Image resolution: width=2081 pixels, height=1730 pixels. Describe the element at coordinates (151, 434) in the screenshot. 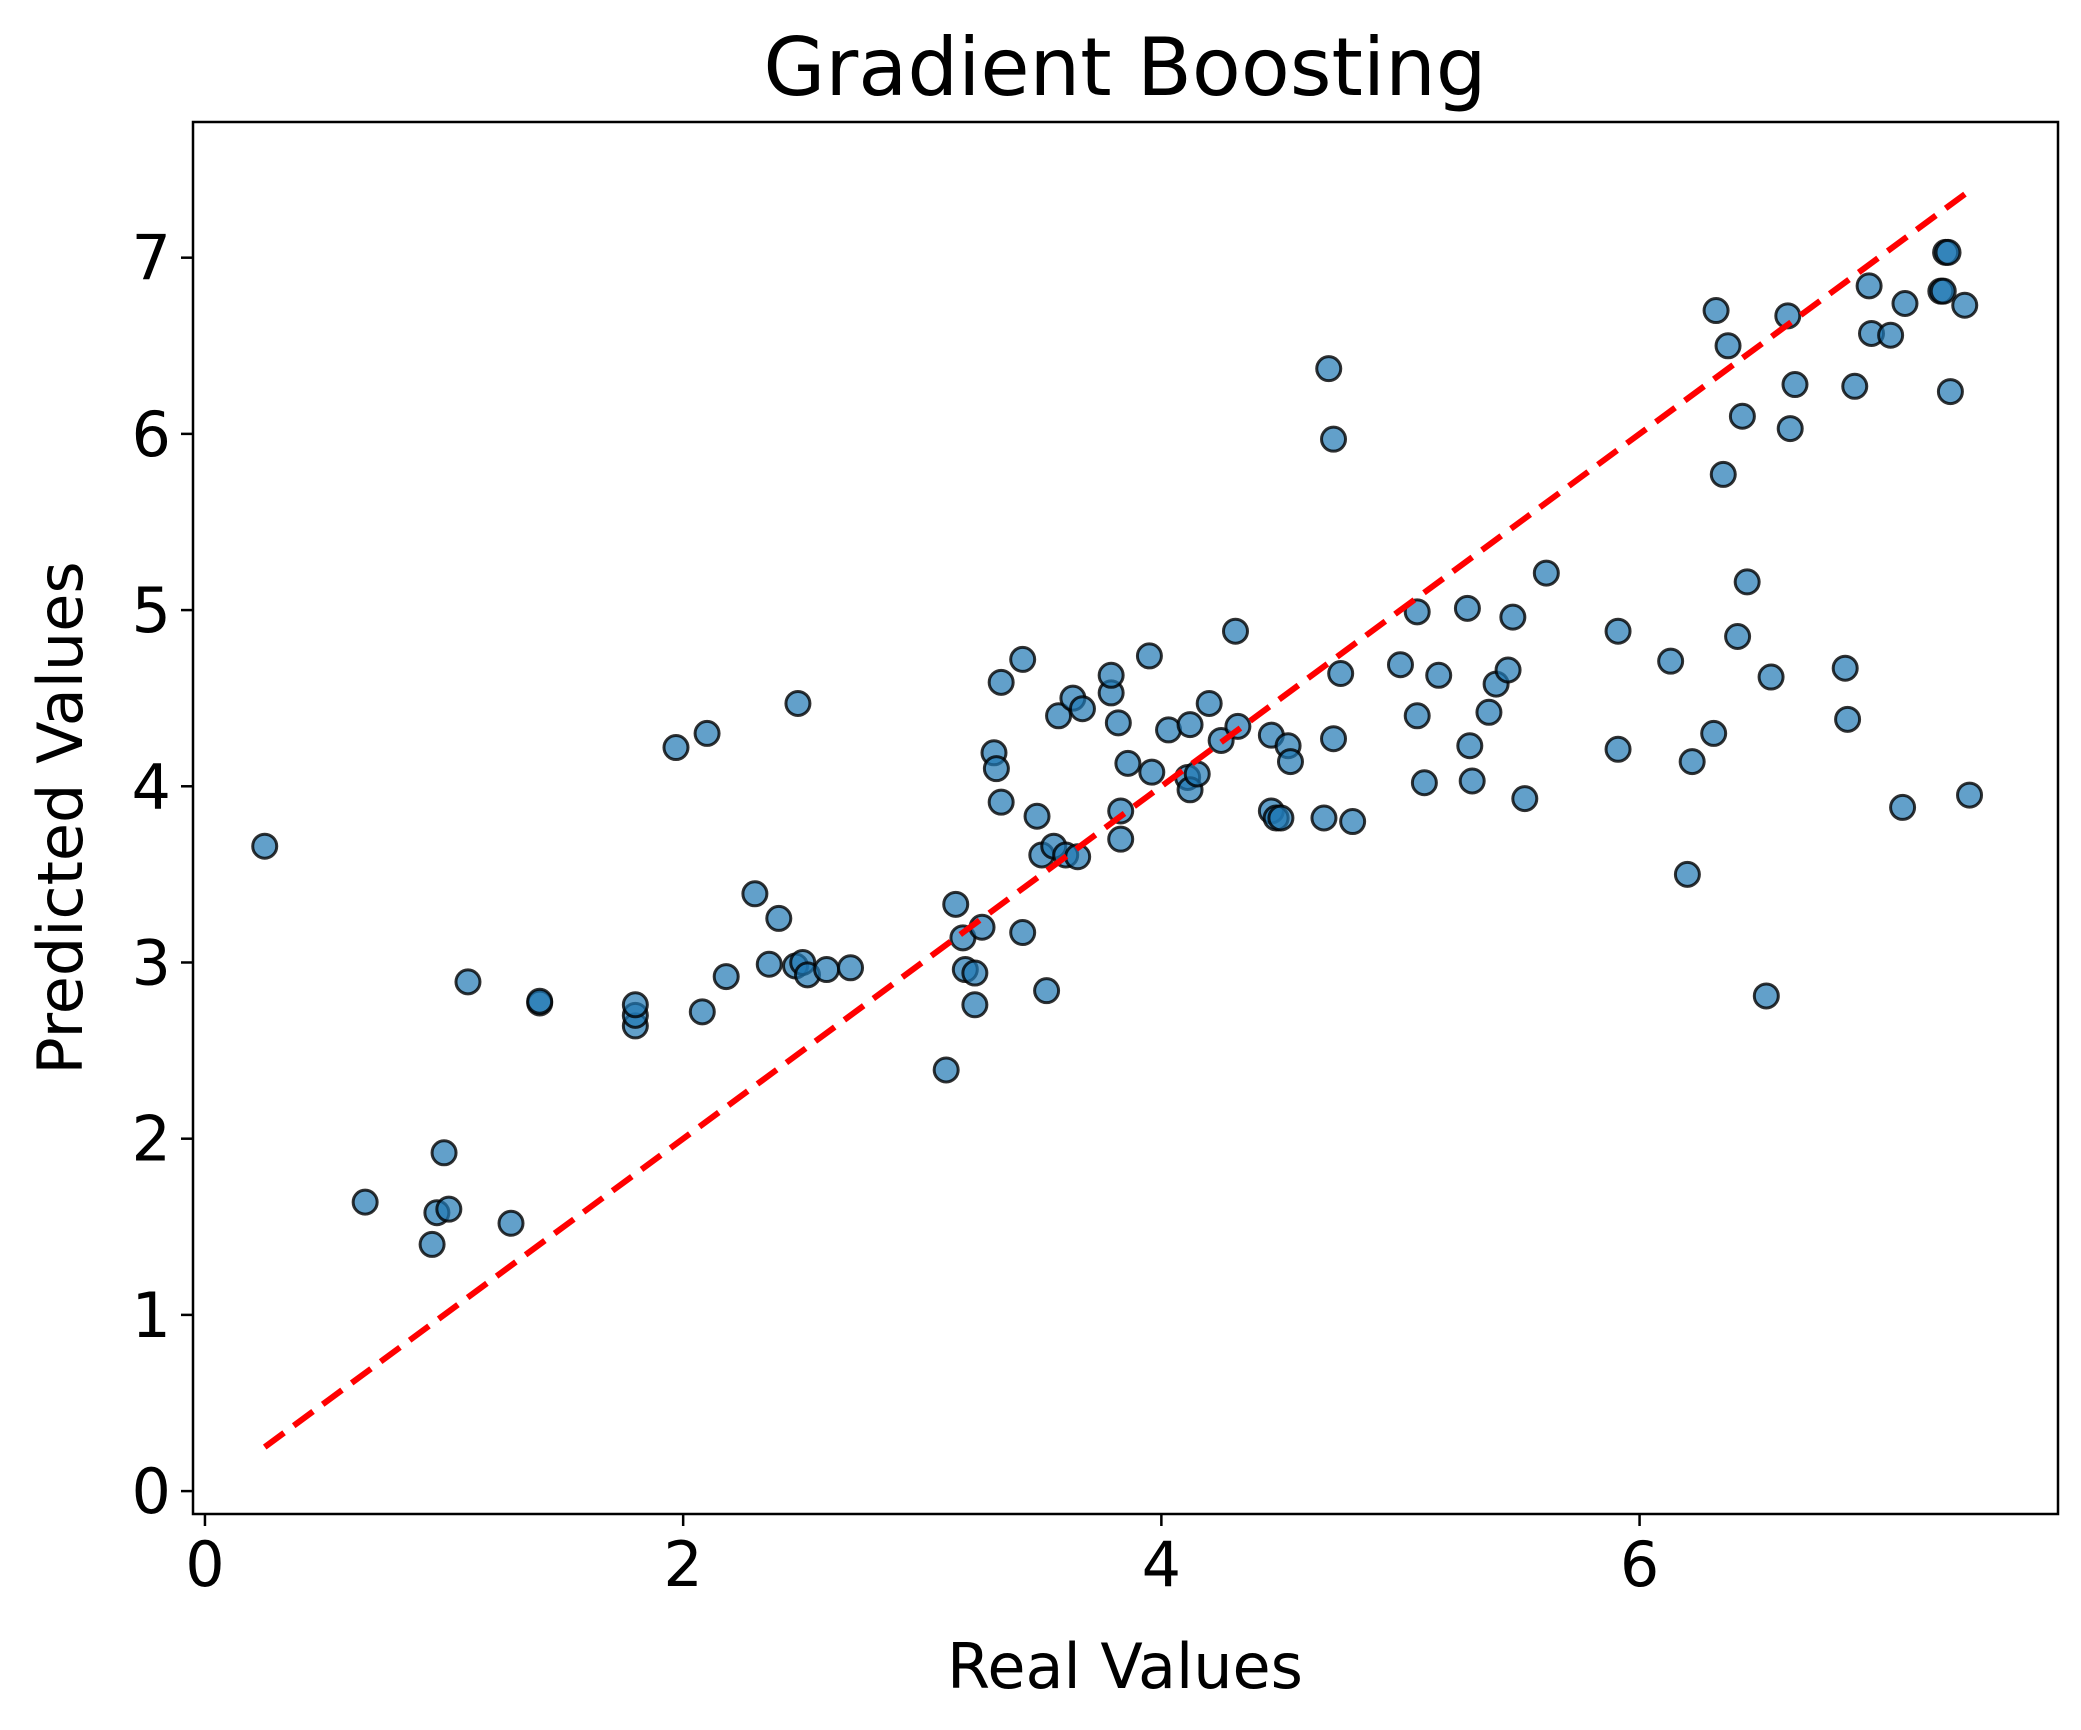

I see `y-tick-label: 6` at that location.